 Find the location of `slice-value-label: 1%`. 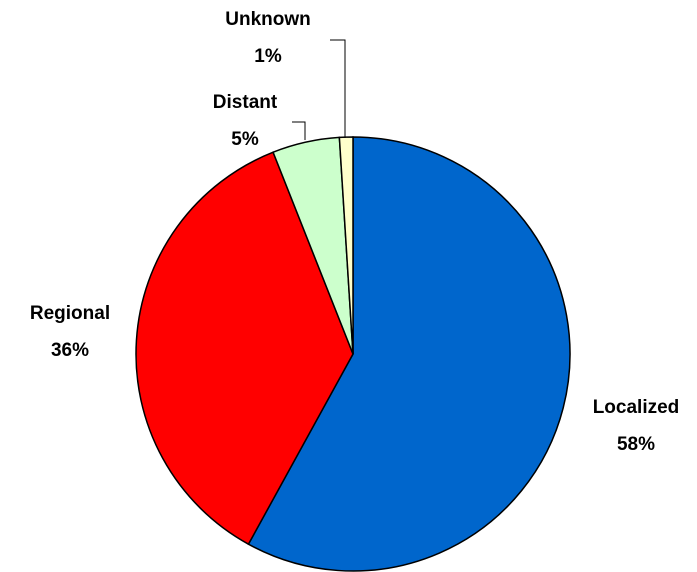

slice-value-label: 1% is located at coordinates (268, 56).